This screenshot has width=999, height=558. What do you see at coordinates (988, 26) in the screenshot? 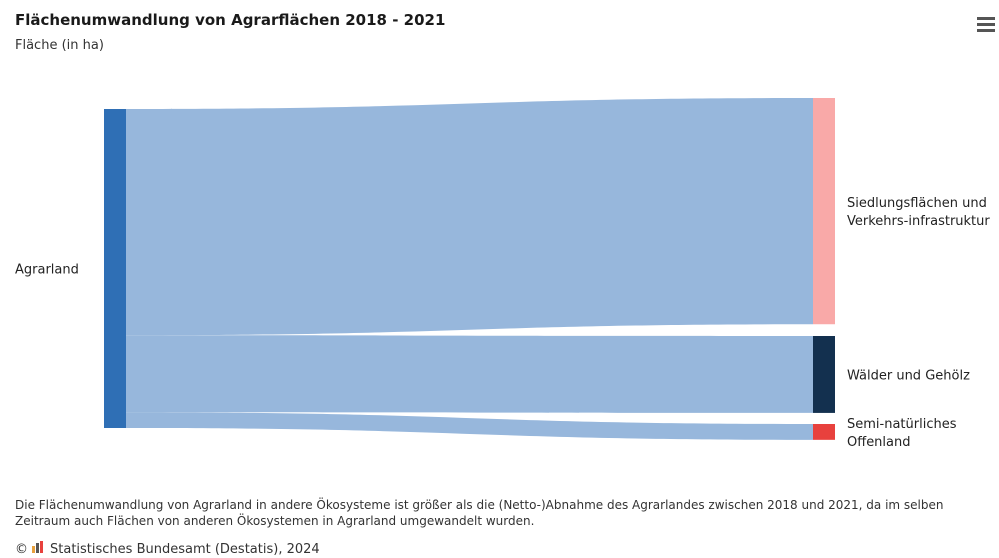
I see `hamburger-menu-icon` at bounding box center [988, 26].